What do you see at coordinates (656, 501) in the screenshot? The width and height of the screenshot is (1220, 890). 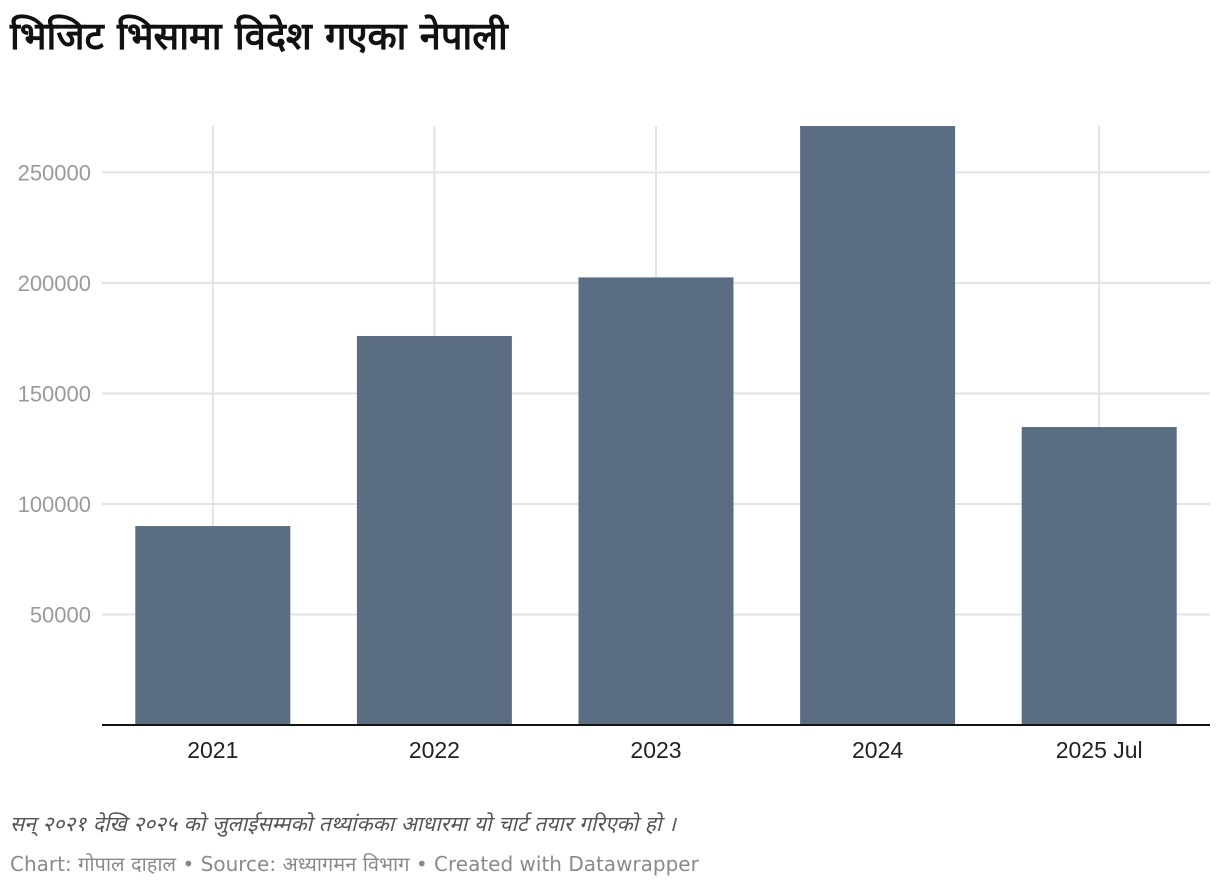 I see `bar-2023` at bounding box center [656, 501].